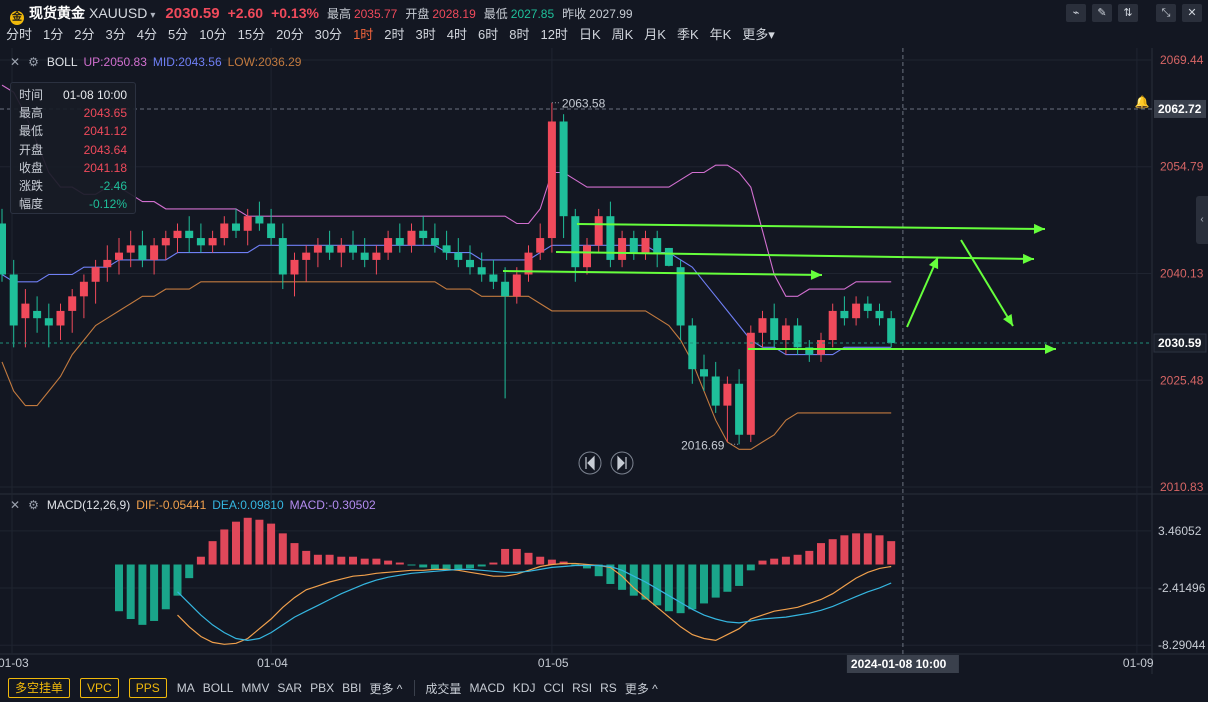 This screenshot has height=702, width=1208. Describe the element at coordinates (622, 34) in the screenshot. I see `tab-timeframe: 周K` at that location.